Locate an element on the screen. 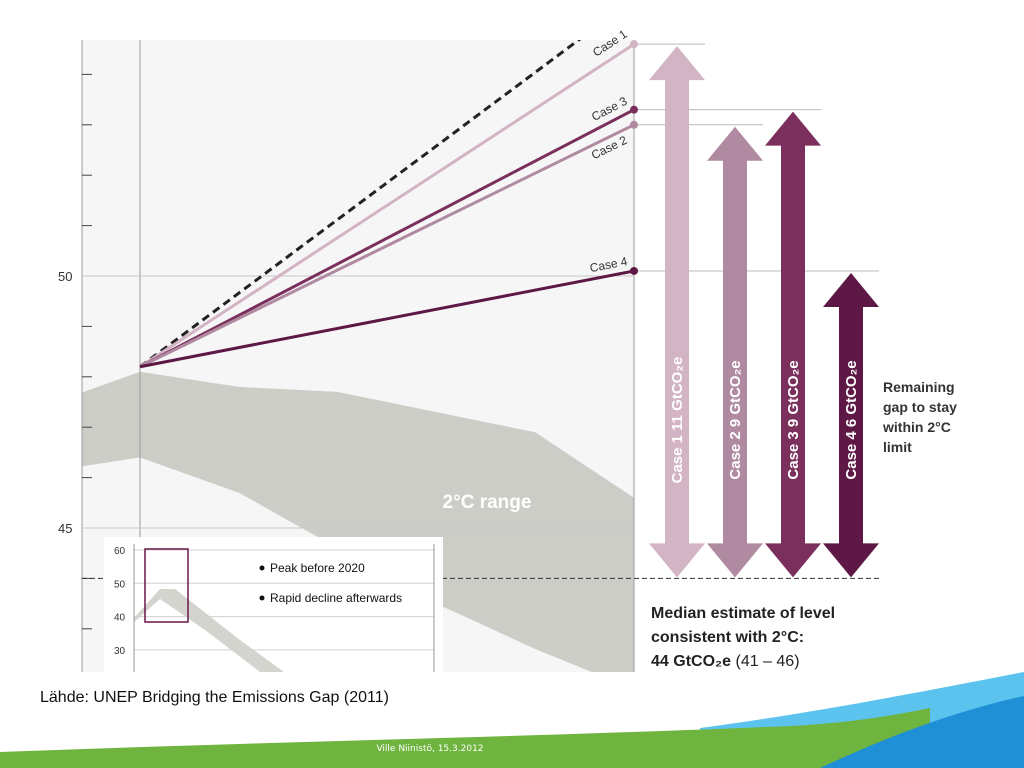 The height and width of the screenshot is (768, 1024). remaining-gap-line-2: gap to stay is located at coordinates (920, 407).